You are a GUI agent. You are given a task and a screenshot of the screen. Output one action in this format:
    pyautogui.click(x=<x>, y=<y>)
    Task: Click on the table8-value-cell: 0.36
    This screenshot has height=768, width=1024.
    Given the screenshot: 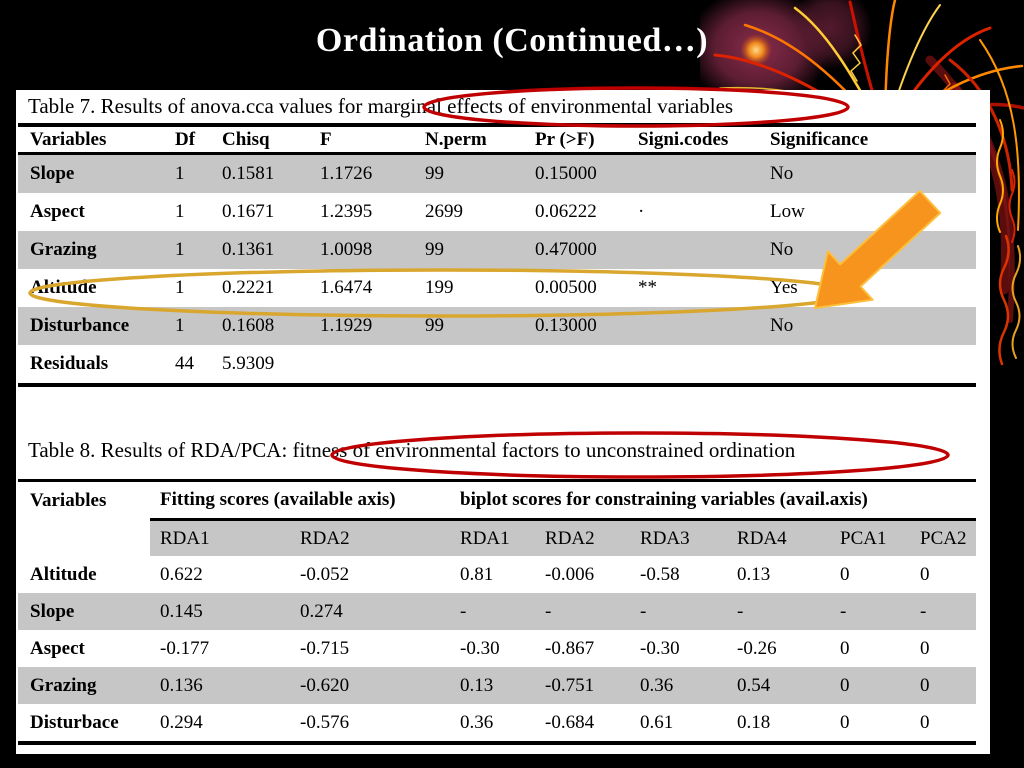 What is the action you would take?
    pyautogui.click(x=477, y=722)
    